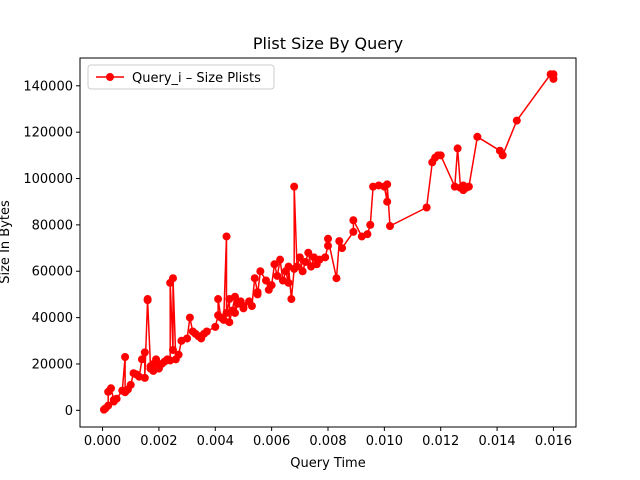 The image size is (640, 480). Describe the element at coordinates (48, 133) in the screenshot. I see `y-tick-label: 120000` at that location.